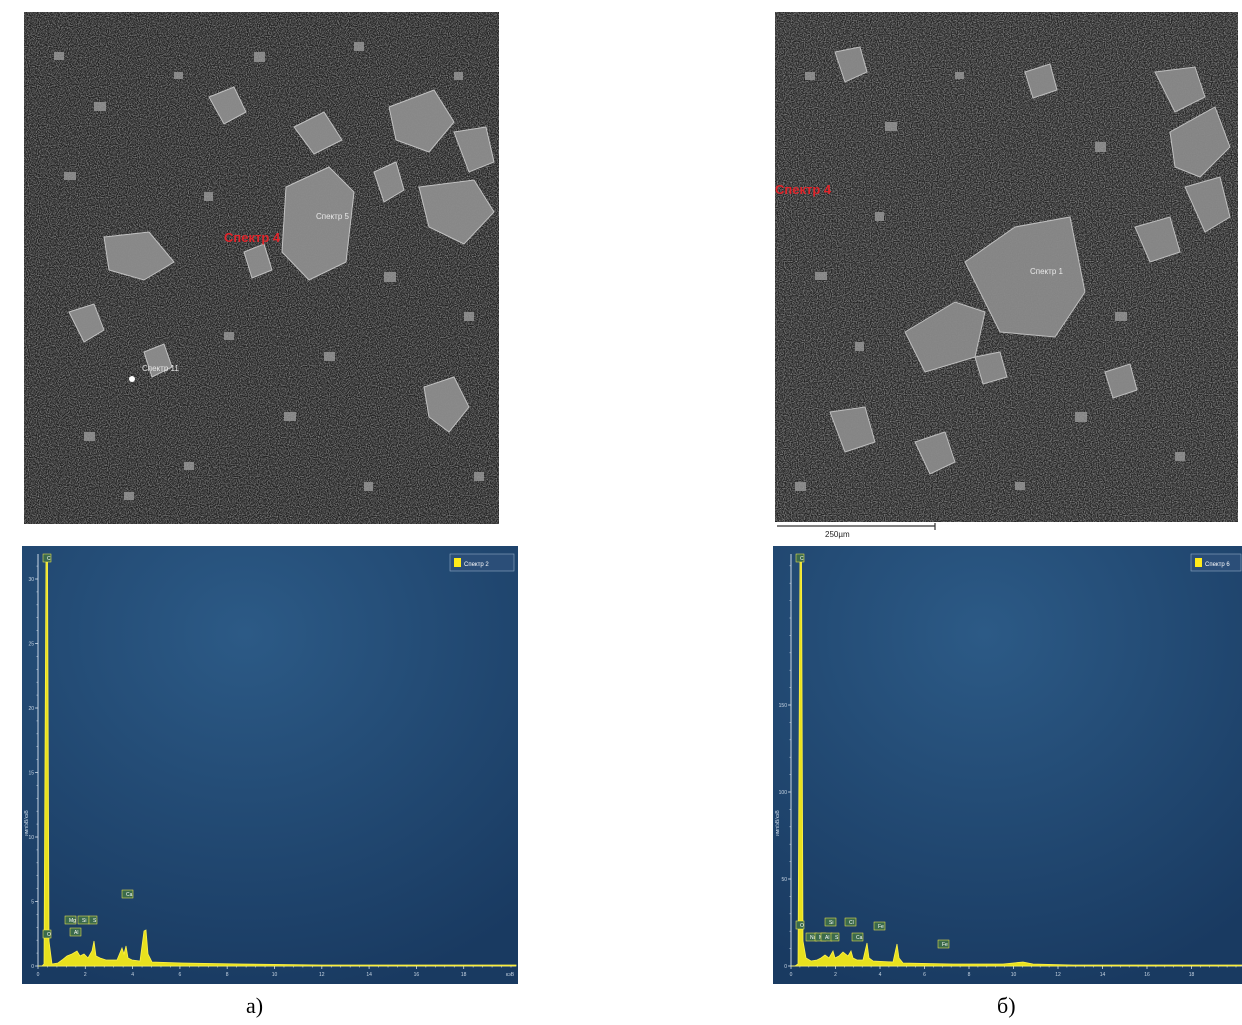  What do you see at coordinates (252, 237) in the screenshot?
I see `sem-label-spectrum-4-a: Спектр 4` at bounding box center [252, 237].